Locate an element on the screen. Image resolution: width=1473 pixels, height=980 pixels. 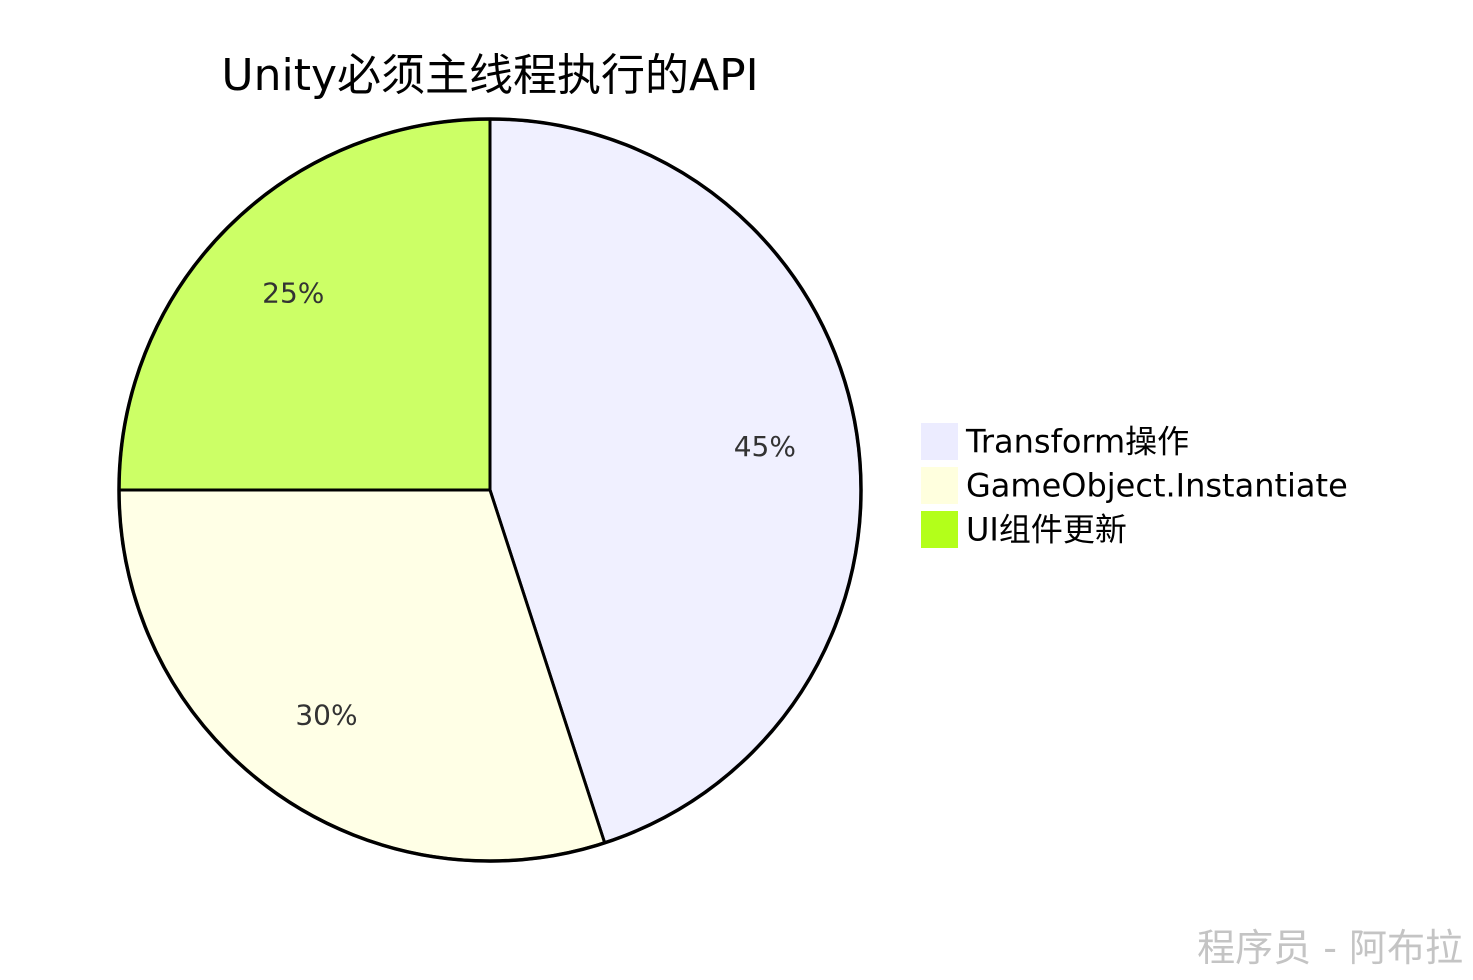
chart-title: Unity必须主线程执行的API is located at coordinates (489, 75).